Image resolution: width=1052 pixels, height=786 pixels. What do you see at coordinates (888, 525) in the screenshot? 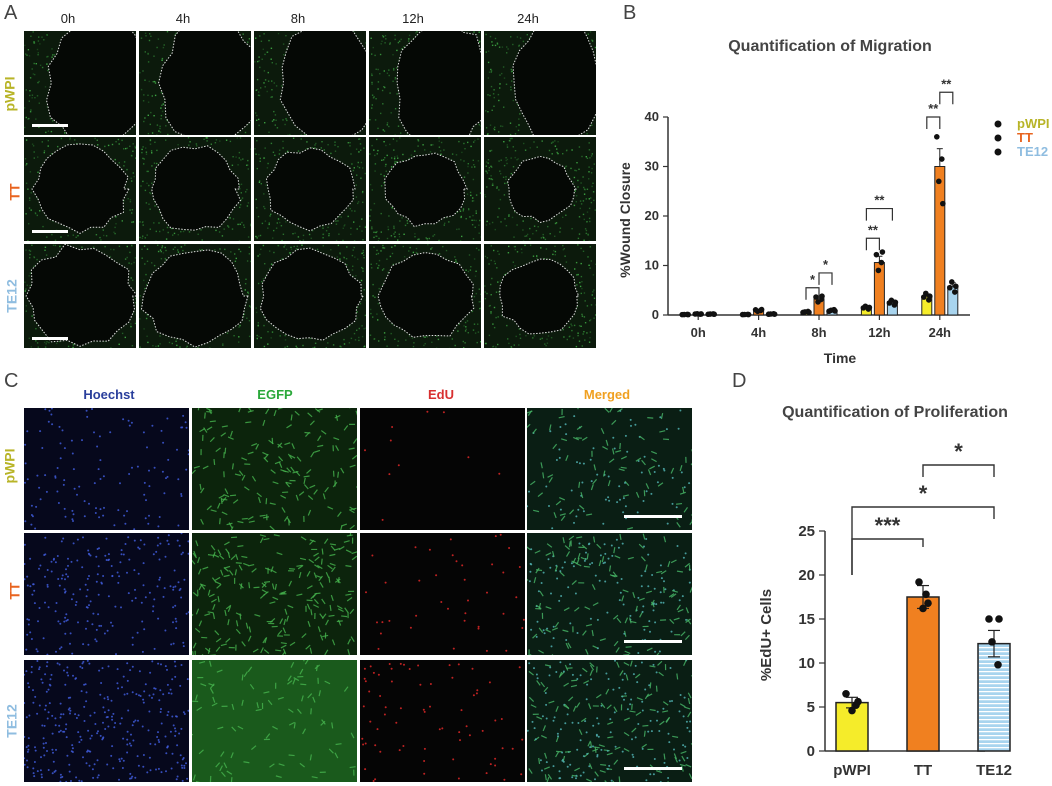
I see `significance-label: ***` at bounding box center [888, 525].